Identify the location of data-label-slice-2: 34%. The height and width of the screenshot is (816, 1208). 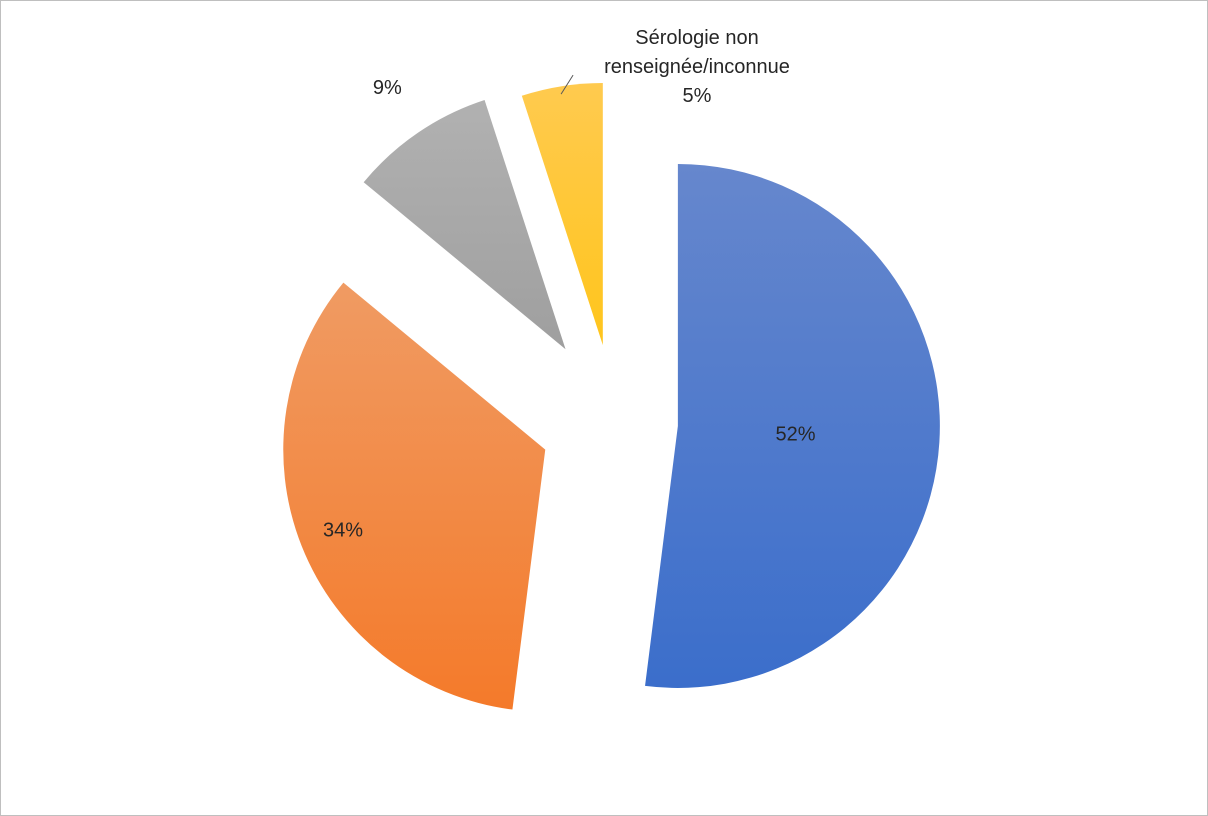
(343, 531).